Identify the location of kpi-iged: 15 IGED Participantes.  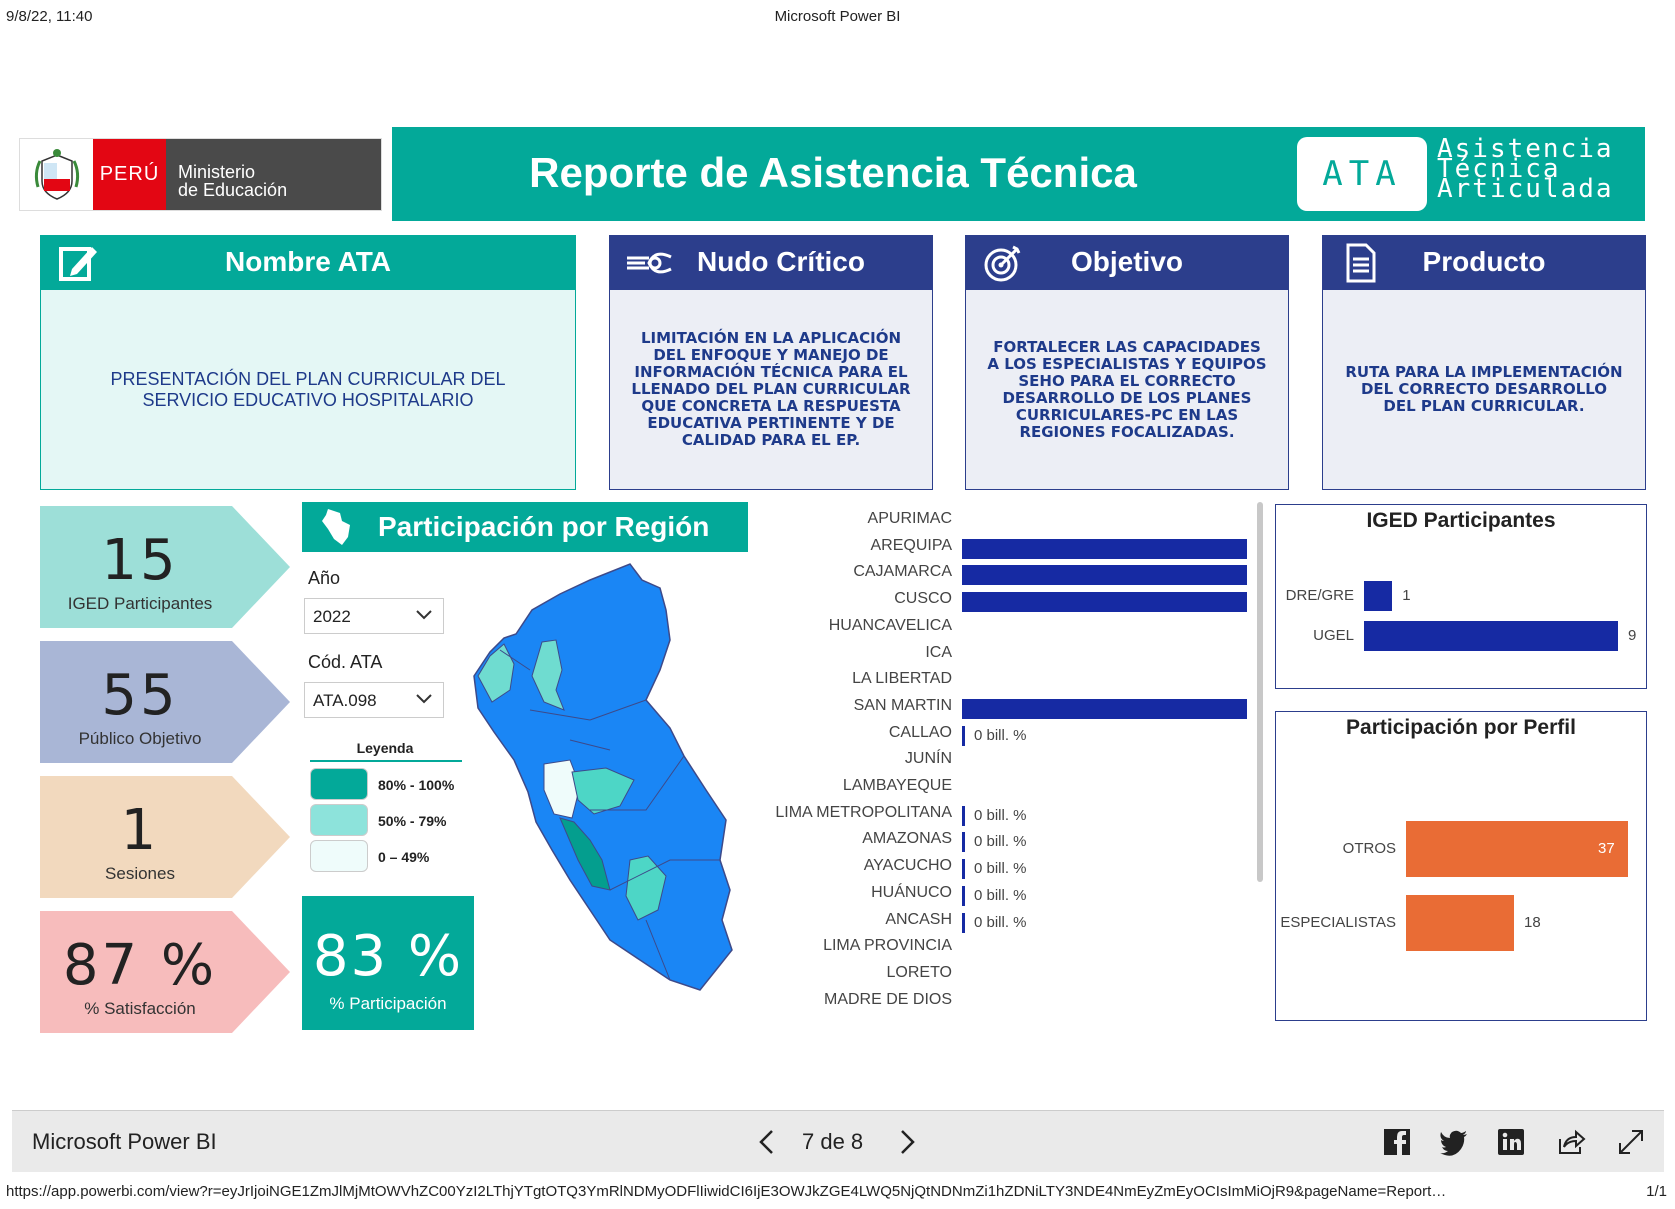
(165, 567).